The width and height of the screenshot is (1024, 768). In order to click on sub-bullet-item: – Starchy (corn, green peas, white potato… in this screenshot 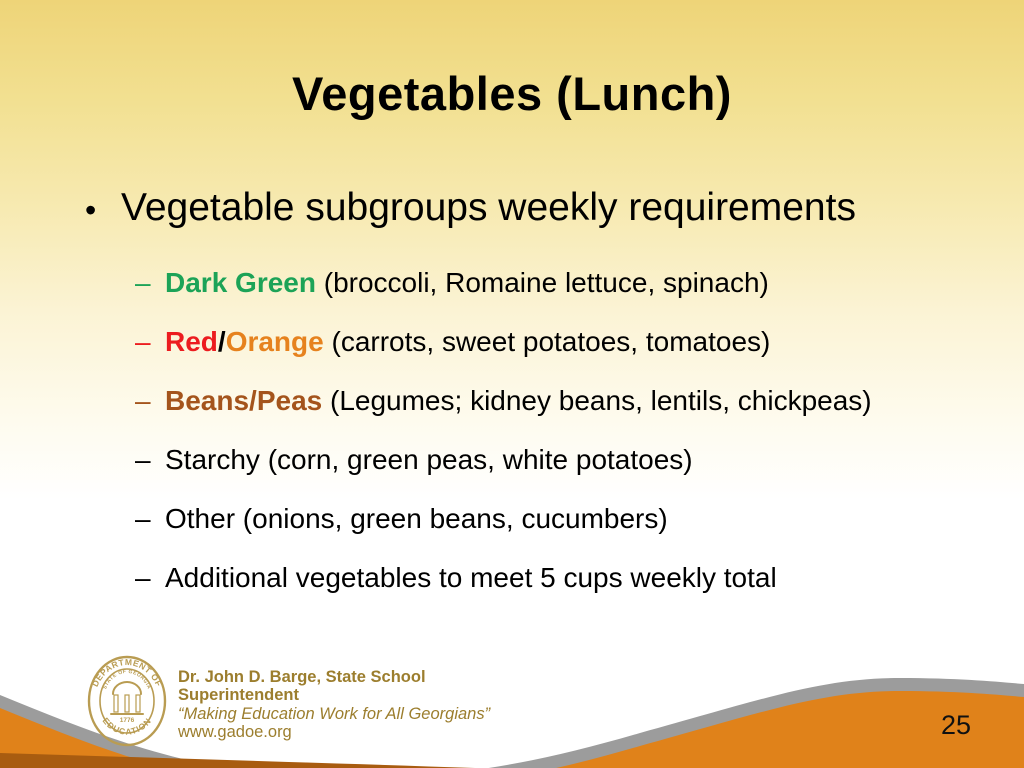, I will do `click(503, 460)`.